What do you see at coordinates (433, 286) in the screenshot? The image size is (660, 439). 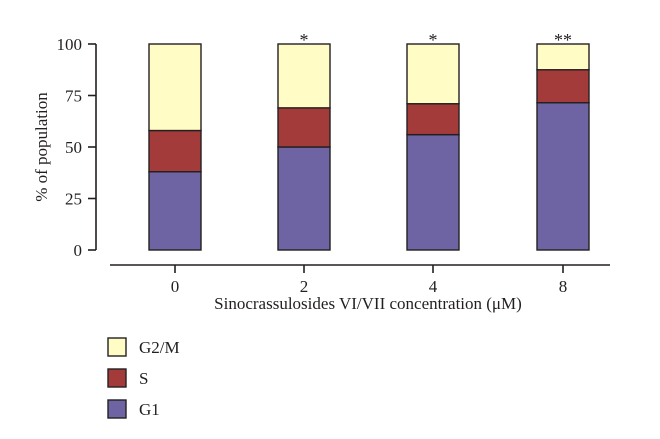 I see `x-tick-label-2: 4` at bounding box center [433, 286].